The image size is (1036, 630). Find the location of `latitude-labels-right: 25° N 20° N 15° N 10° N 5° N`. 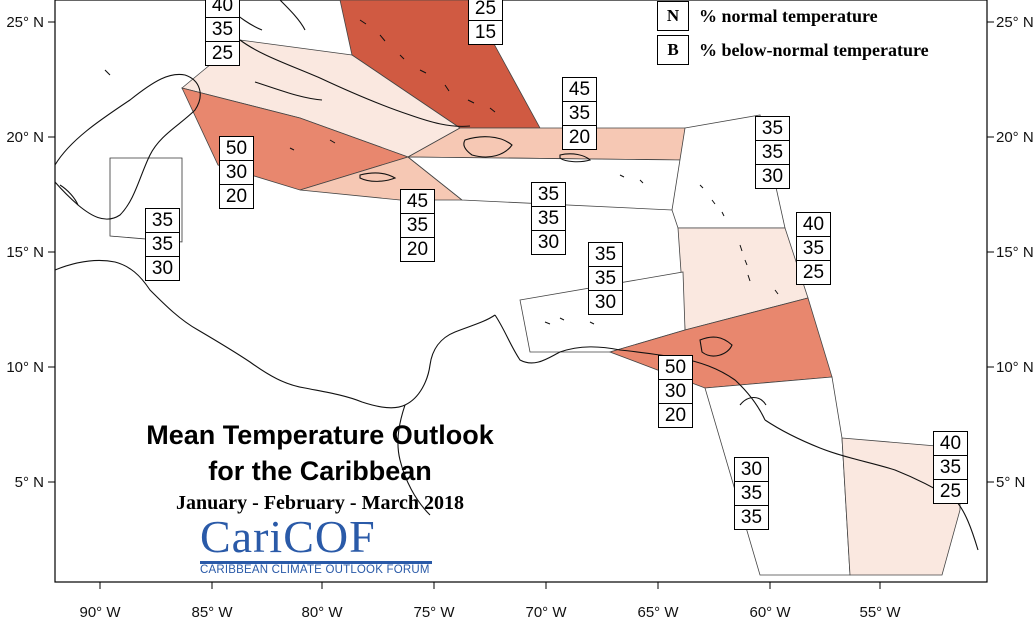

latitude-labels-right: 25° N 20° N 15° N 10° N 5° N is located at coordinates (1015, 252).